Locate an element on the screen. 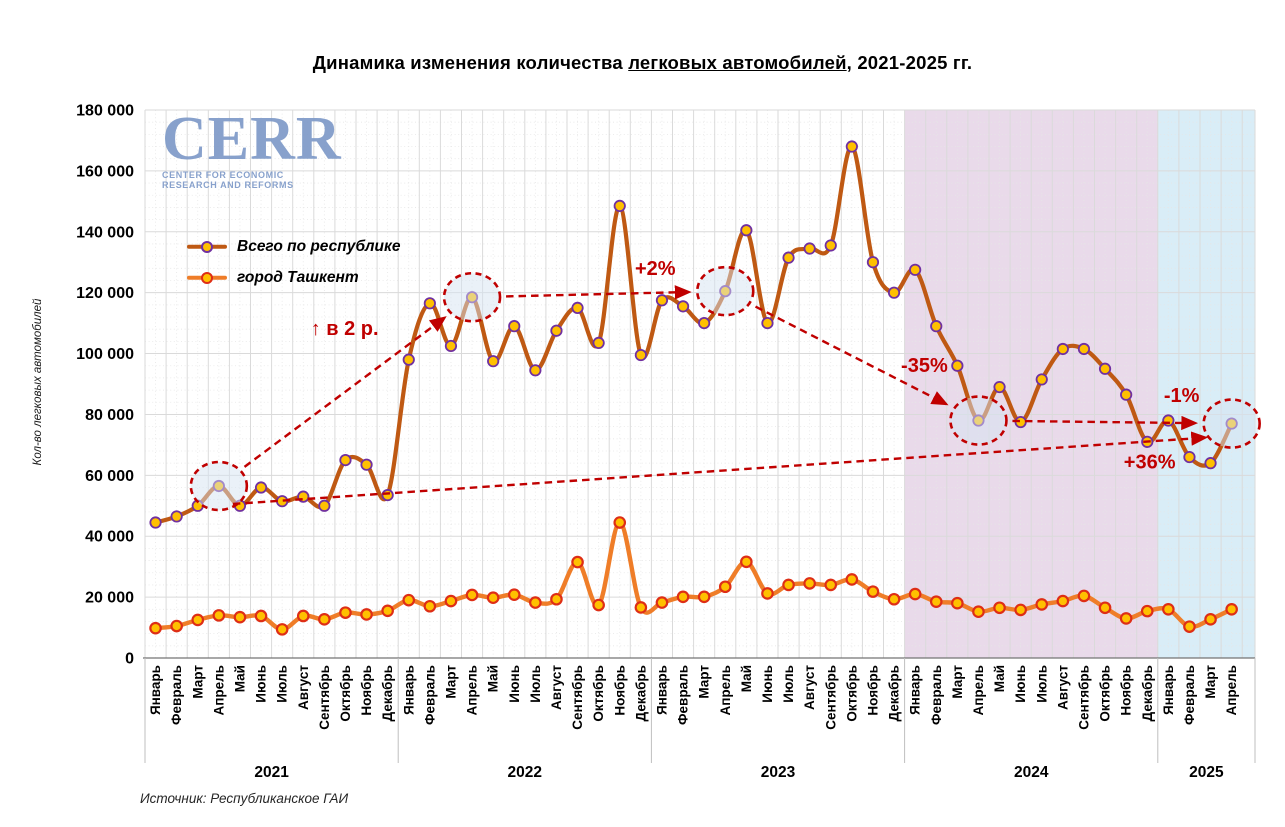 This screenshot has height=827, width=1285. series-markers-tashkent is located at coordinates (693, 576).